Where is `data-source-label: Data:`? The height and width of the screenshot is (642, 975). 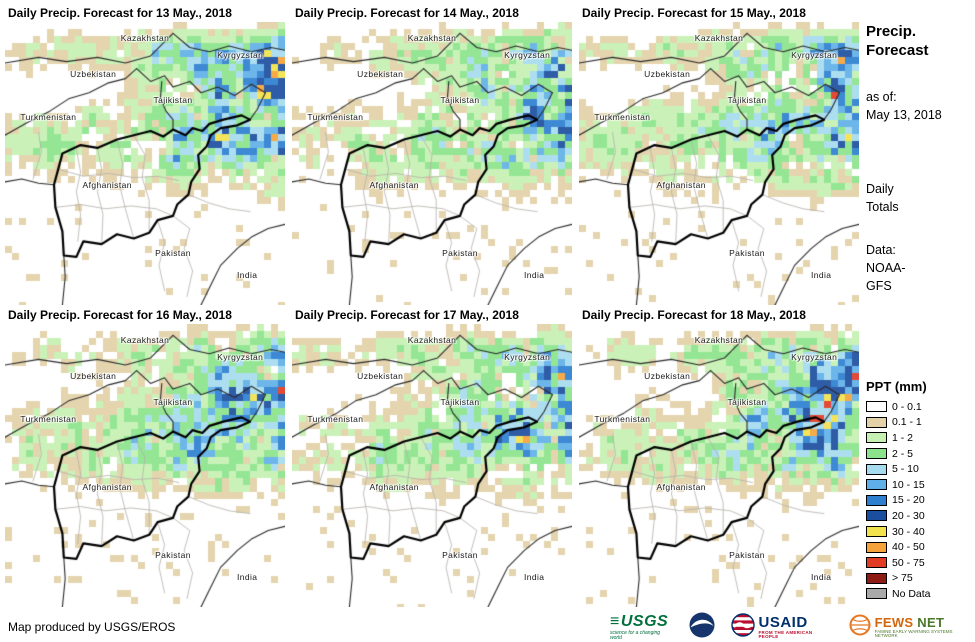 data-source-label: Data: is located at coordinates (881, 249).